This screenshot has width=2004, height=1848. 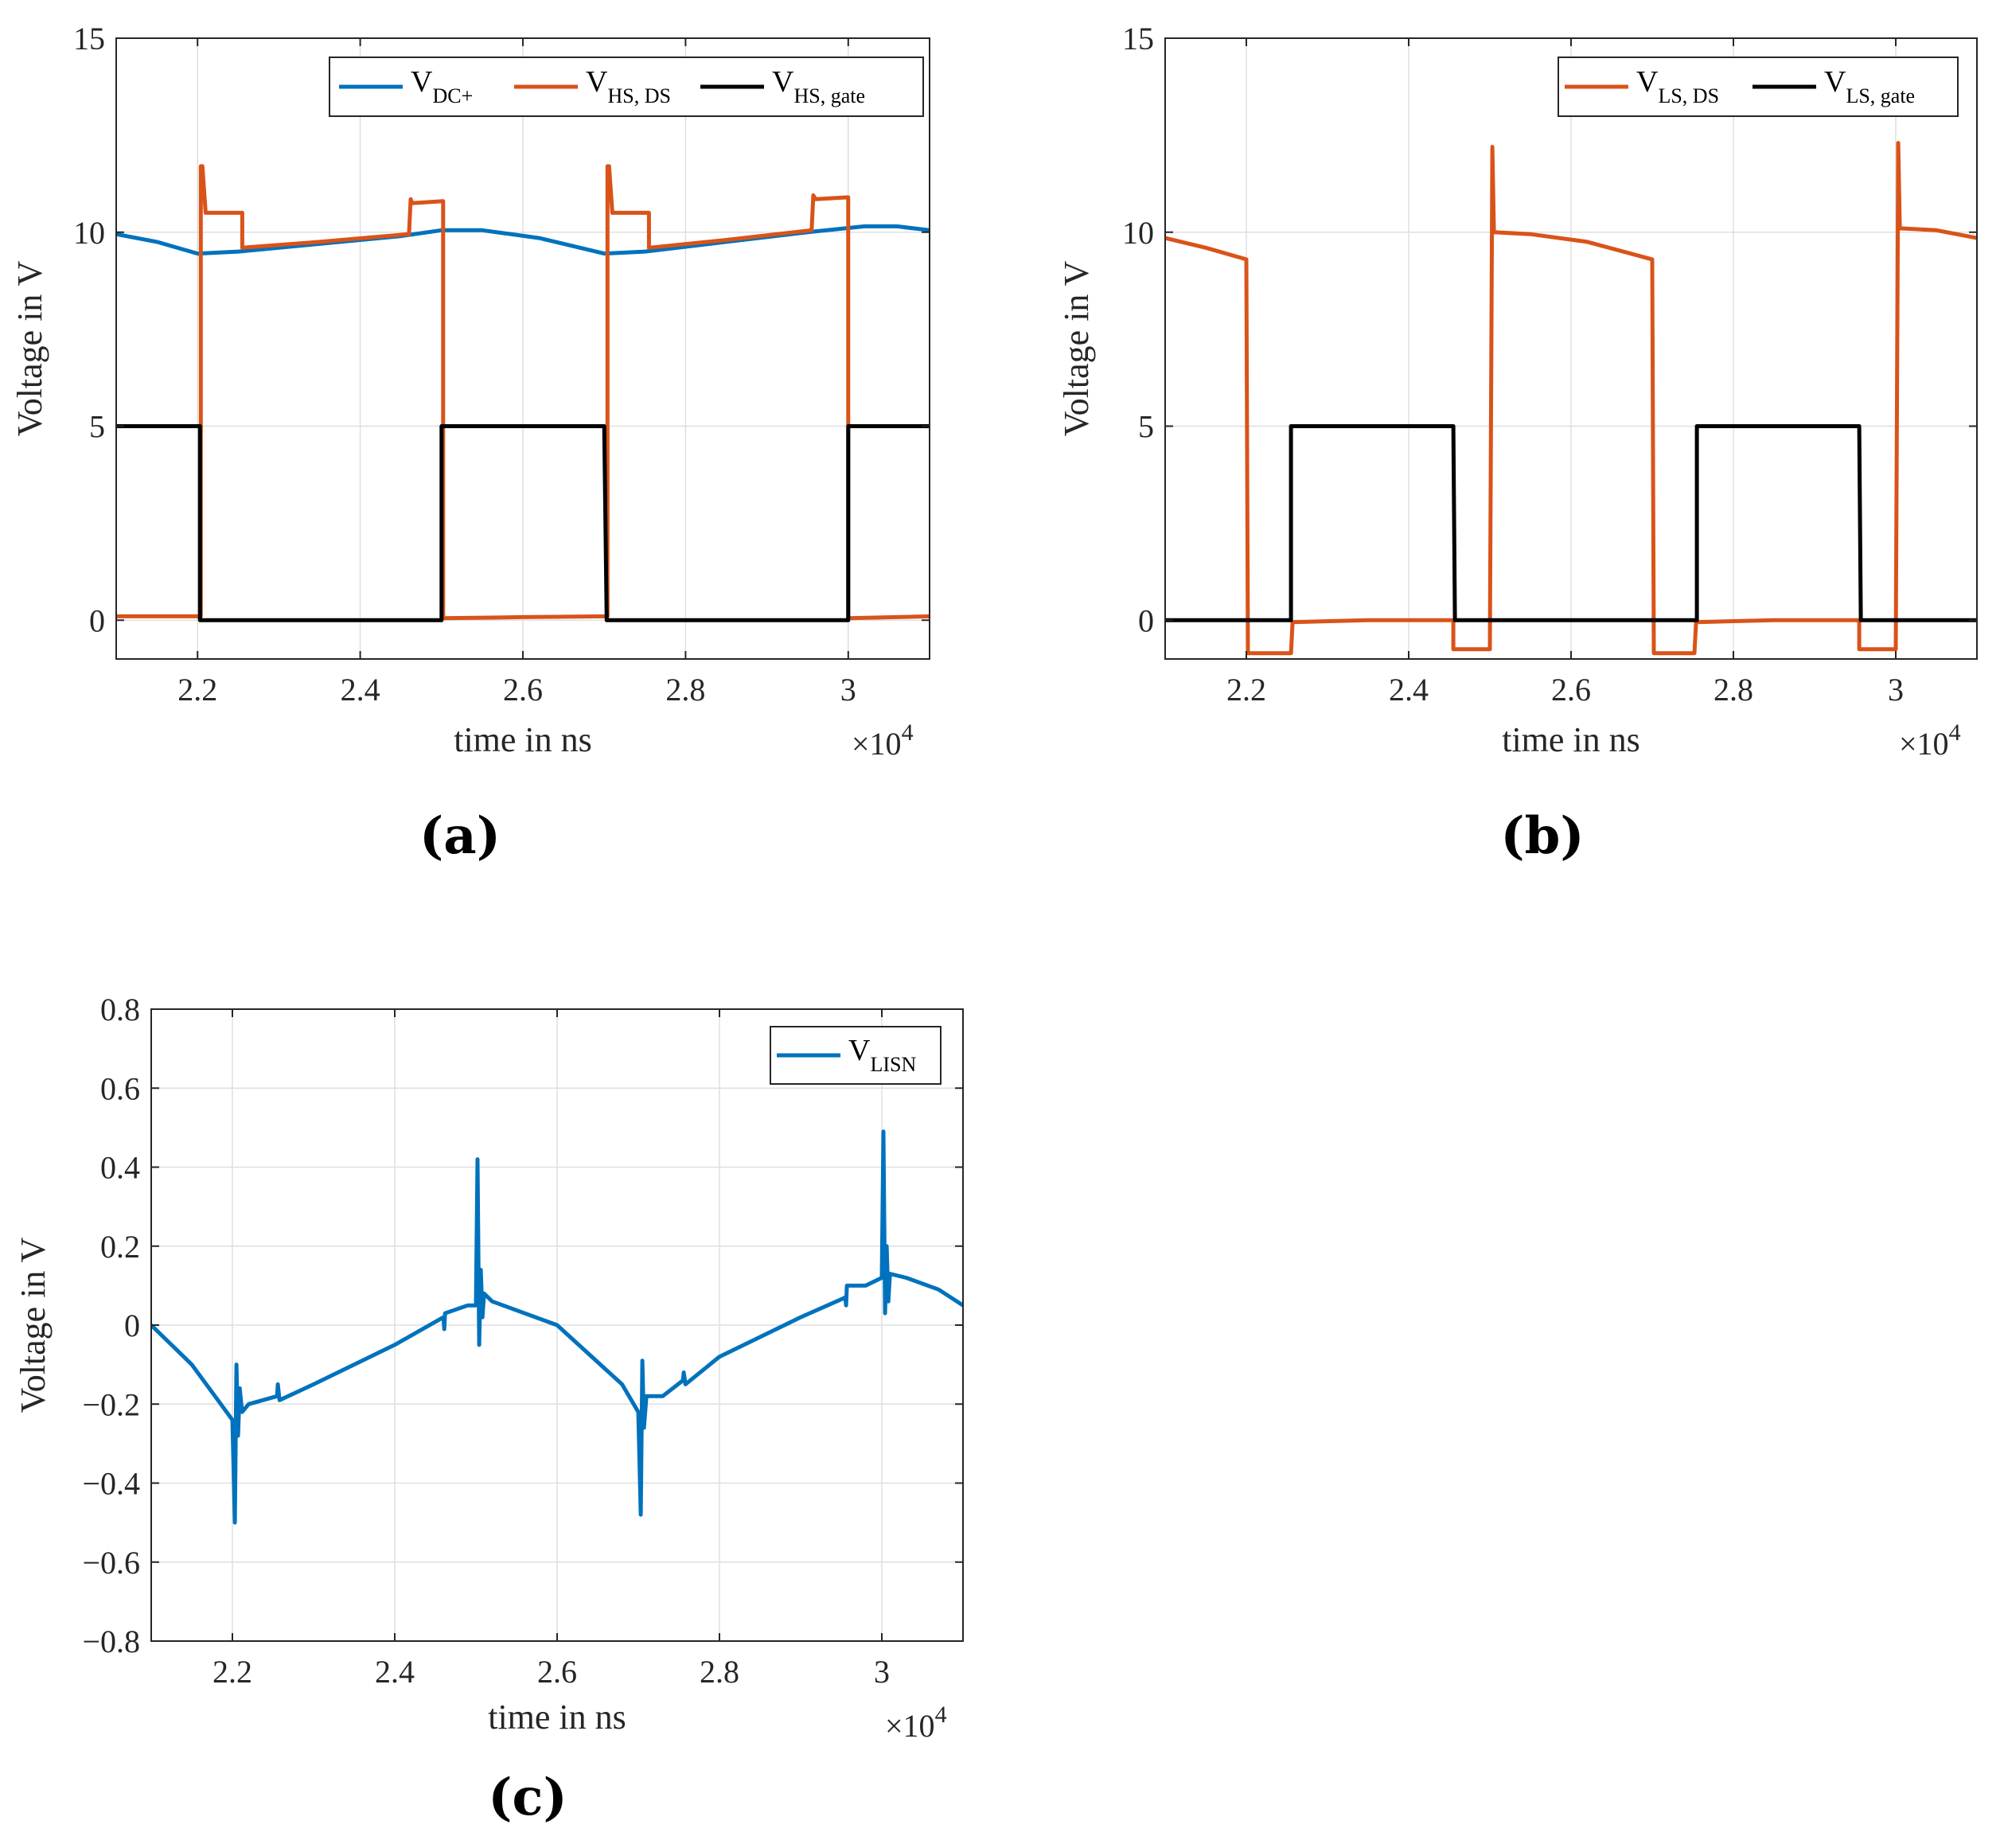 What do you see at coordinates (1542, 836) in the screenshot?
I see `panel-label-b: (b)` at bounding box center [1542, 836].